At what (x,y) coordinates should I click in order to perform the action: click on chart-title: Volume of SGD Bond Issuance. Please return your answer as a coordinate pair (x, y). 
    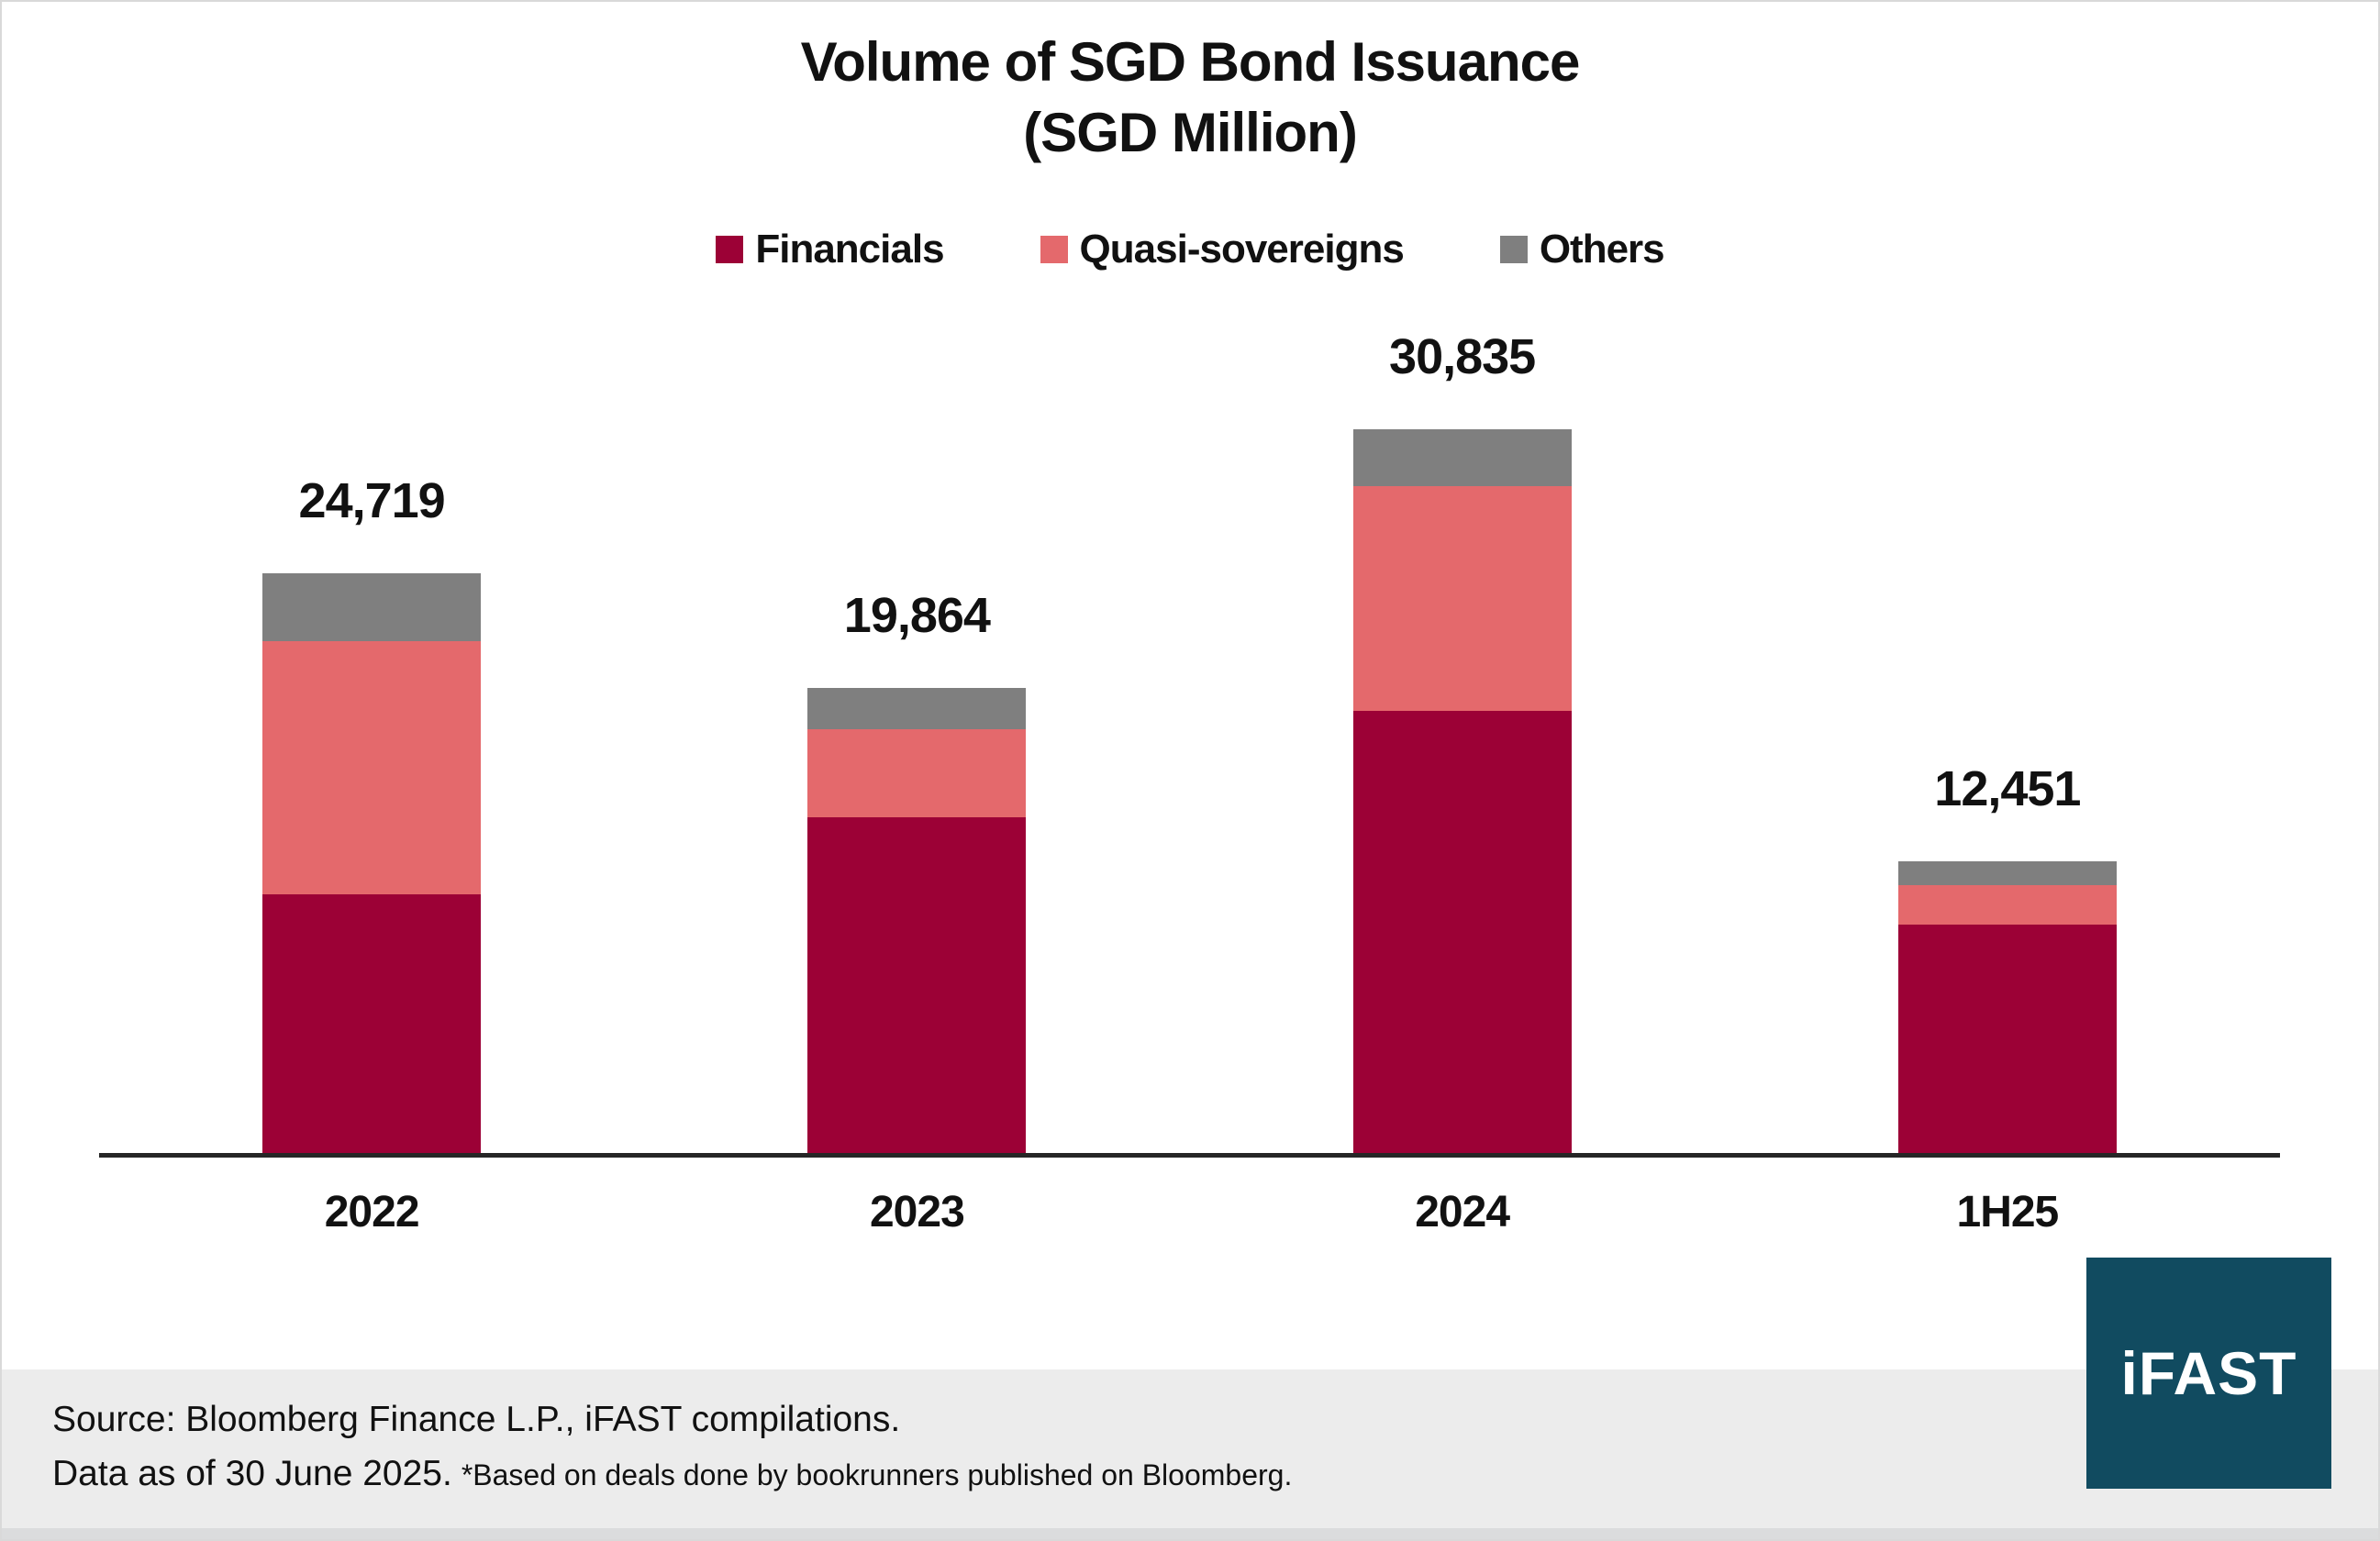
    Looking at the image, I should click on (1190, 62).